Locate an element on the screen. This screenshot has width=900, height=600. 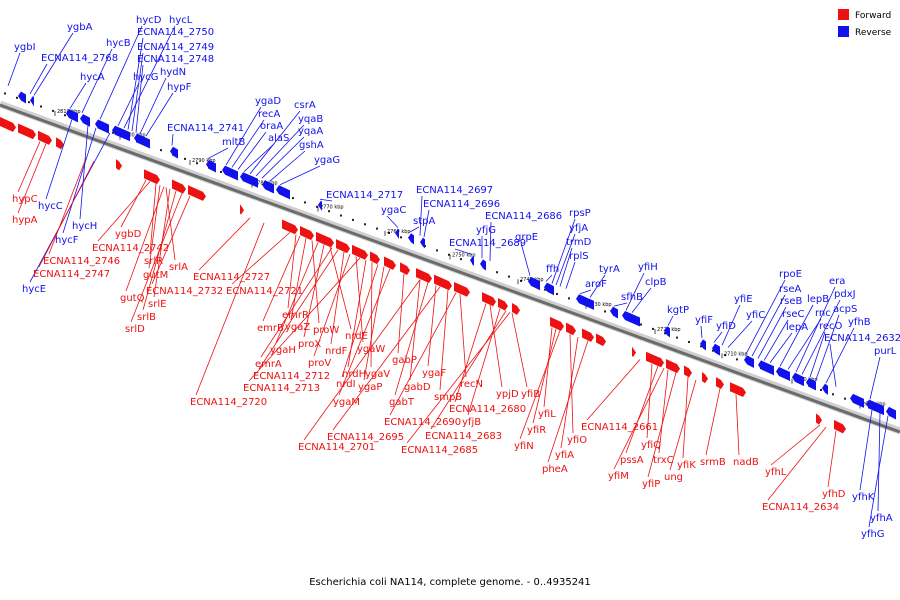
gene-label-hyca: hycA is located at coordinates (92, 77).